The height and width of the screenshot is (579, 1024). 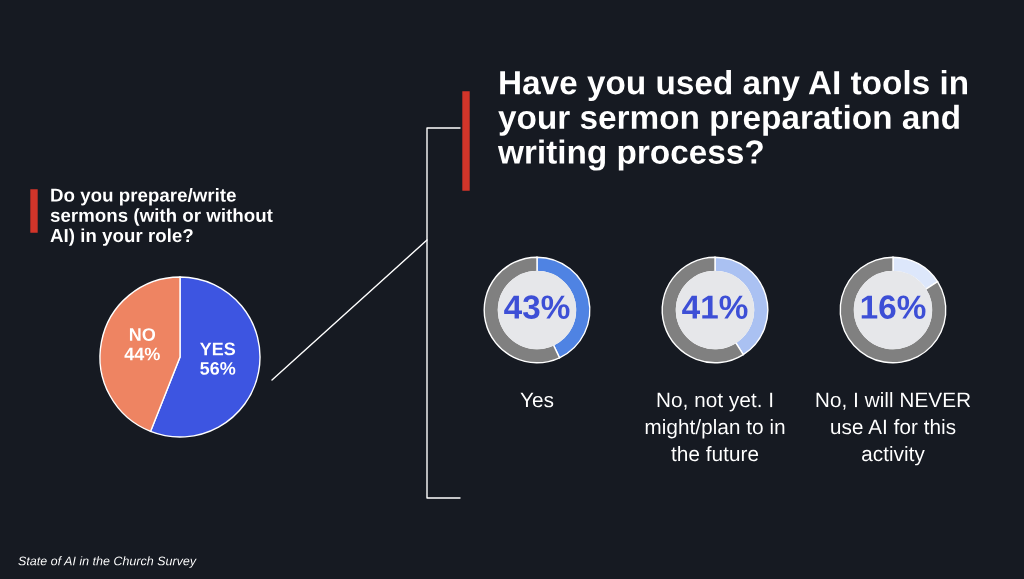 What do you see at coordinates (142, 354) in the screenshot?
I see `data-label: 44%` at bounding box center [142, 354].